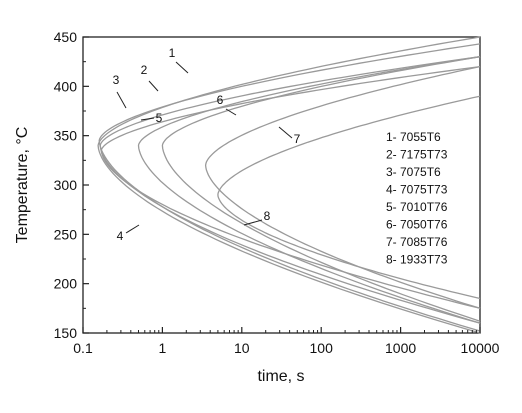  I want to click on legend-entry: 7- 7085T76, so click(417, 242).